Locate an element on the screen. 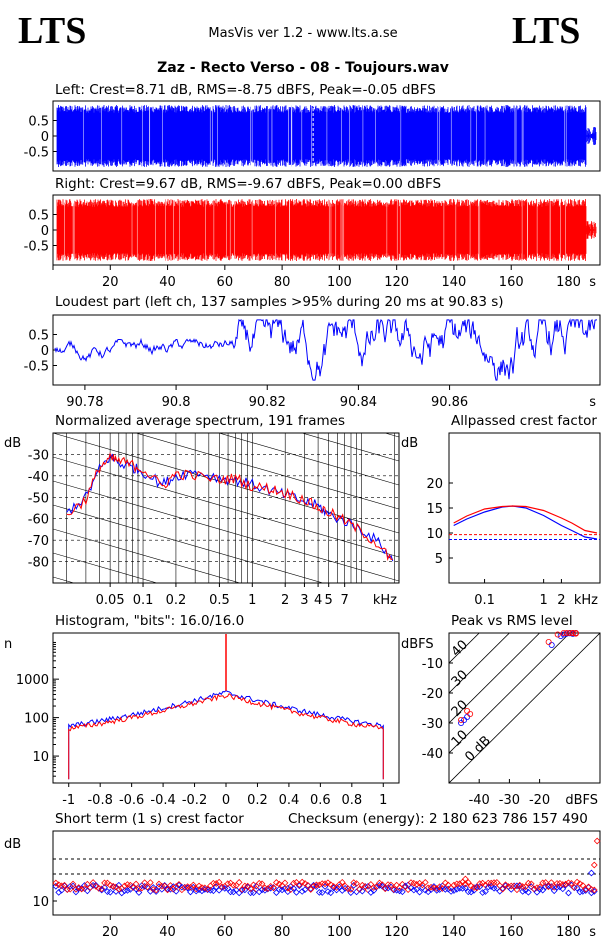 This screenshot has height=946, width=606. spectrum-ytick-label: -80 is located at coordinates (38, 563).